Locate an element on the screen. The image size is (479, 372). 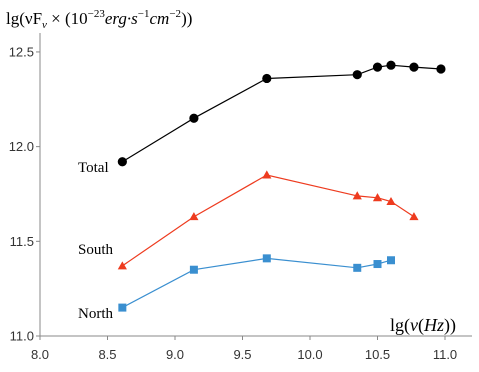
series-label-south: South is located at coordinates (96, 250).